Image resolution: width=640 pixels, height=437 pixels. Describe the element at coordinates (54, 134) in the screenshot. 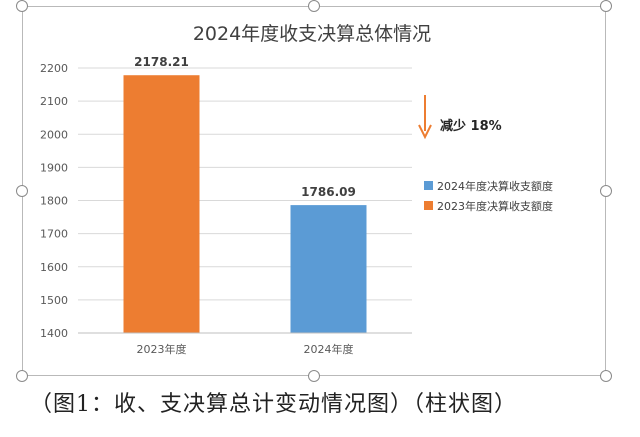

I see `y-tick-label: 2000` at that location.